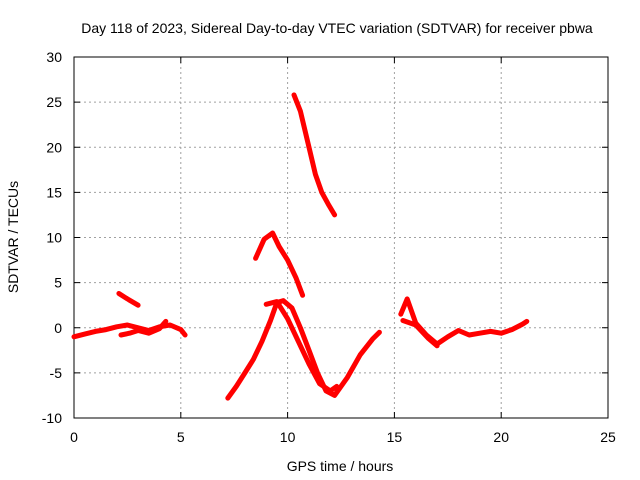  What do you see at coordinates (340, 466) in the screenshot?
I see `x-axis-label: GPS time / hours` at bounding box center [340, 466].